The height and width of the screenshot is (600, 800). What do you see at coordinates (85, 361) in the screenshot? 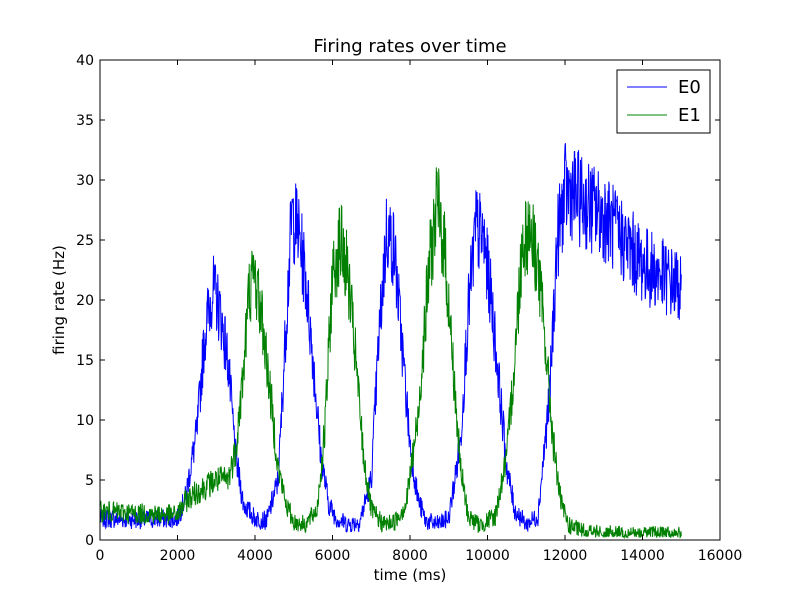
I see `y-tick-label: 15` at bounding box center [85, 361].